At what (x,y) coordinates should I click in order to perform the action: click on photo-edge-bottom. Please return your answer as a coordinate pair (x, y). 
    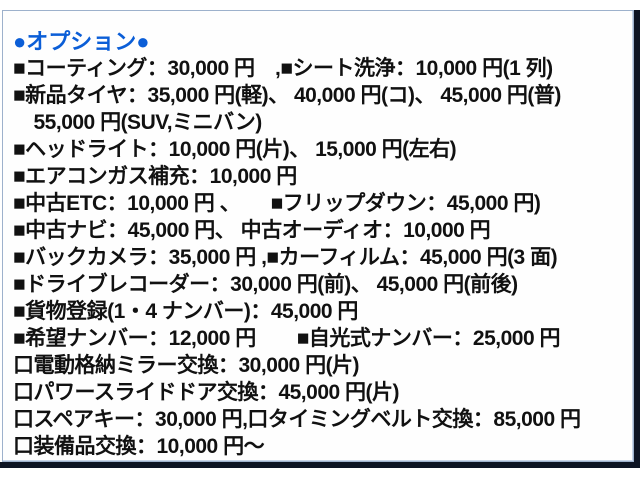
    Looking at the image, I should click on (320, 465).